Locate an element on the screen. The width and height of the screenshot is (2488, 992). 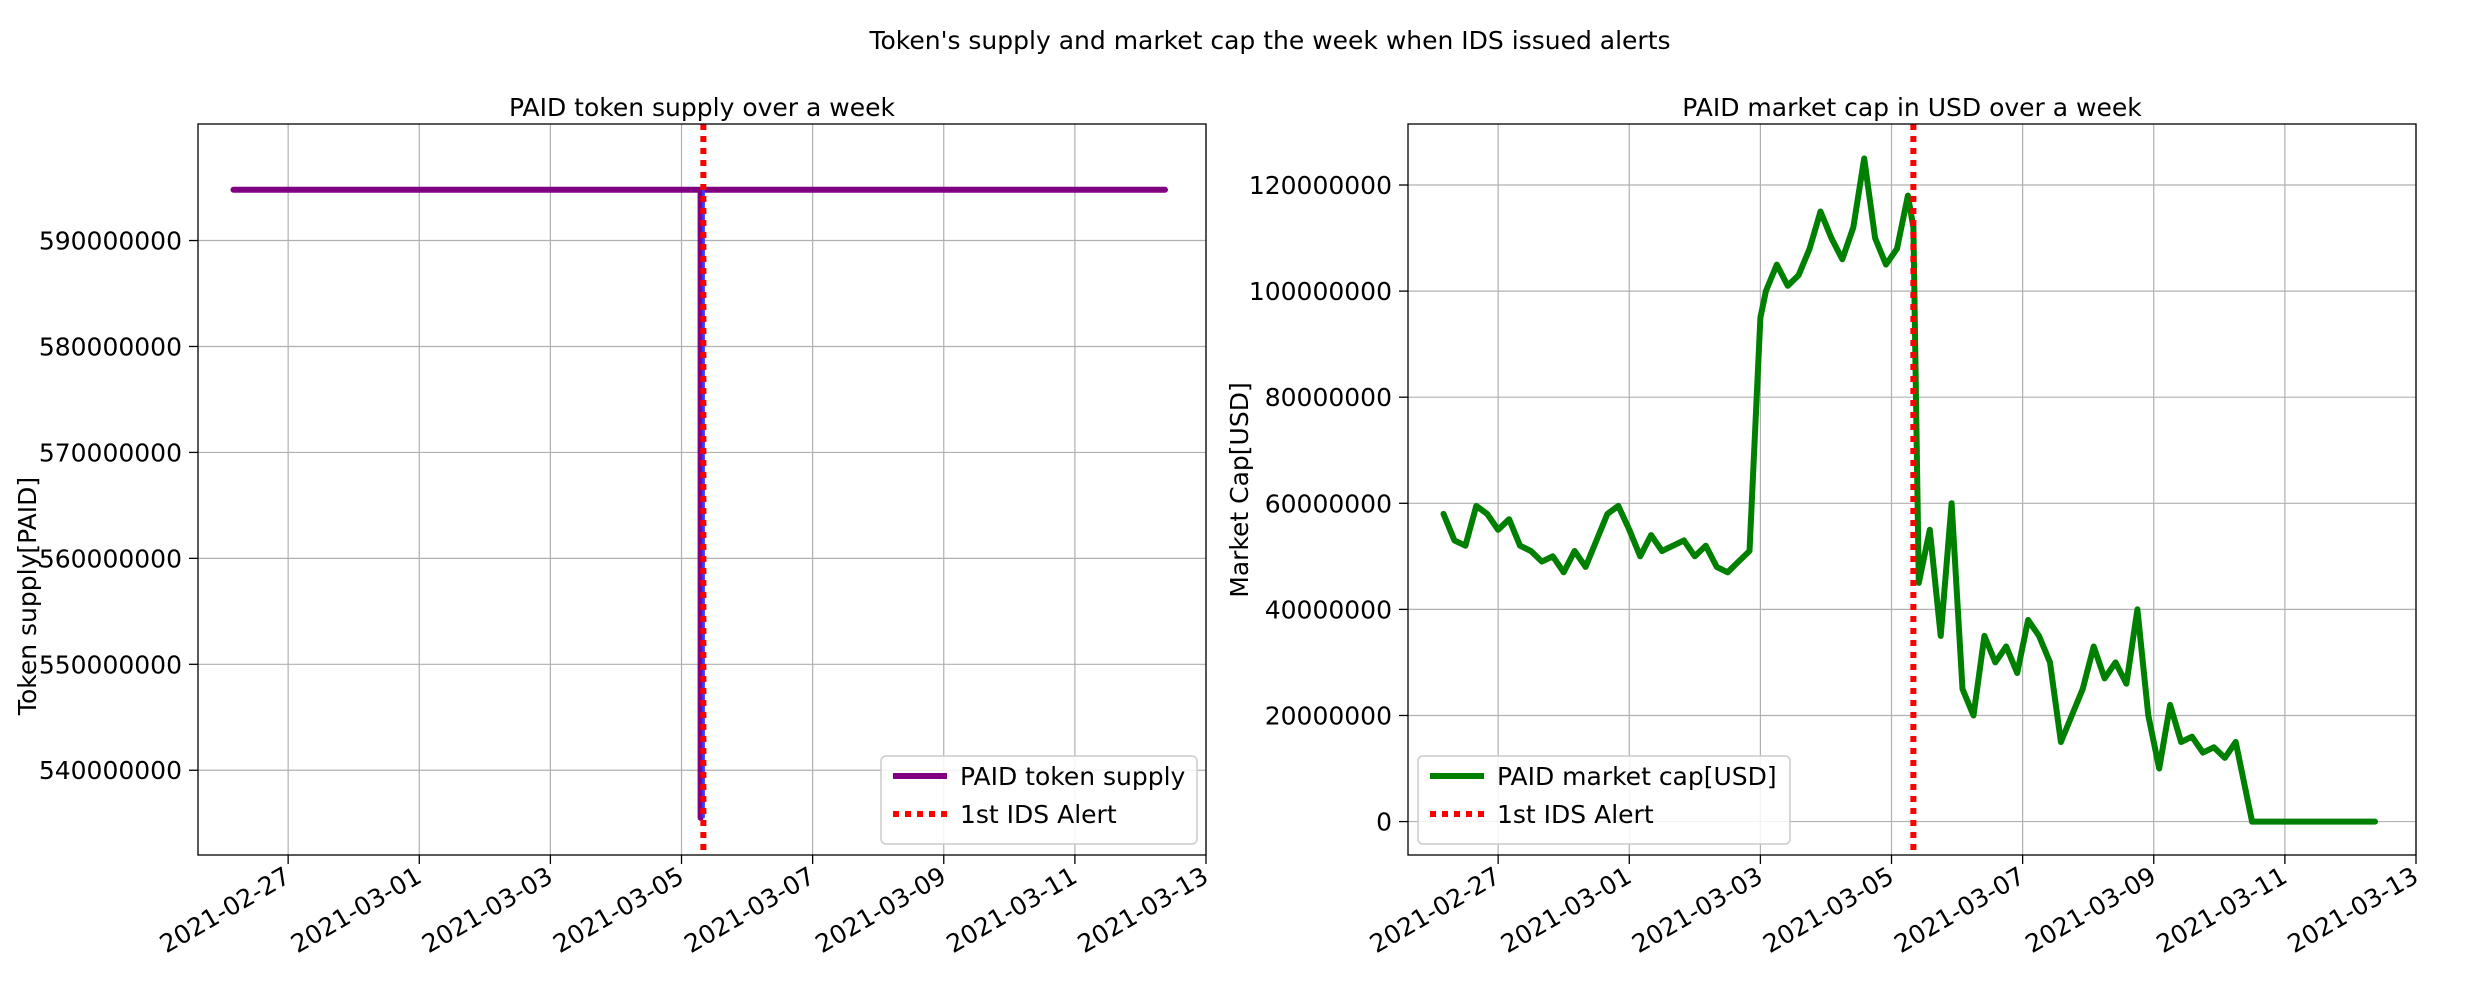
market-cap-y-tick-label: 120000000 is located at coordinates (1320, 185).